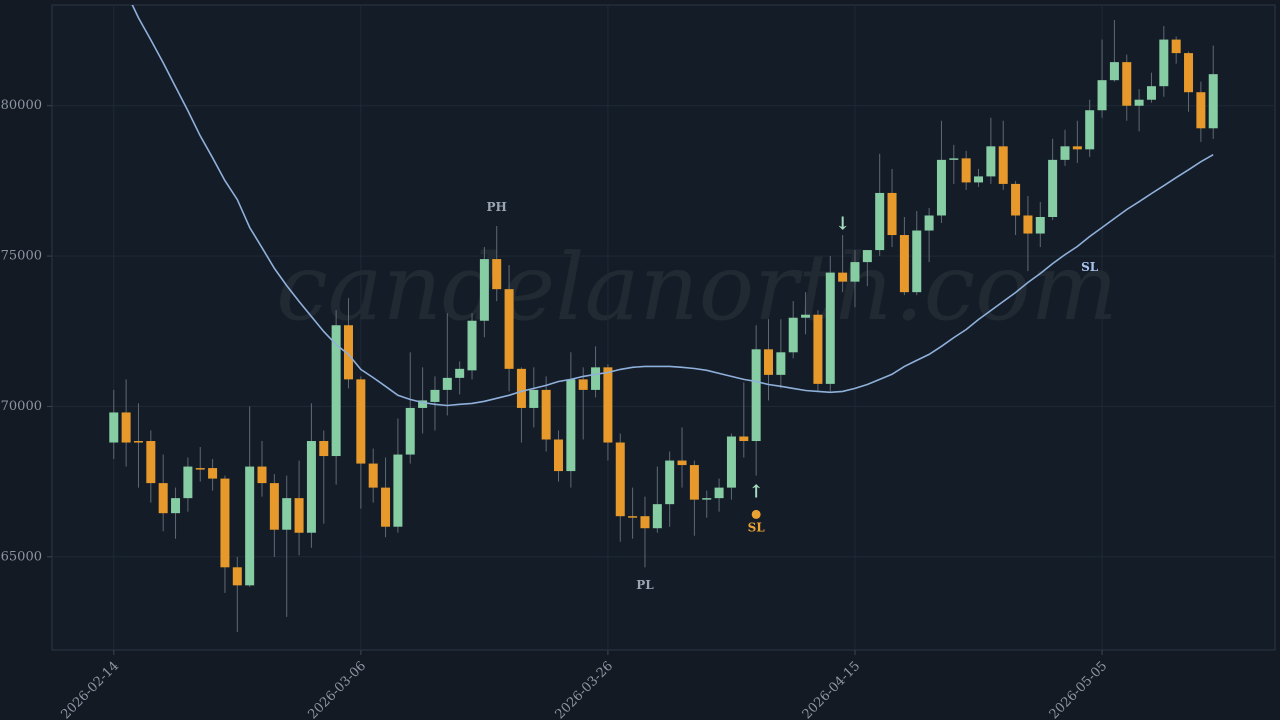 This screenshot has width=1280, height=720. I want to click on annotation: ↓, so click(842, 224).